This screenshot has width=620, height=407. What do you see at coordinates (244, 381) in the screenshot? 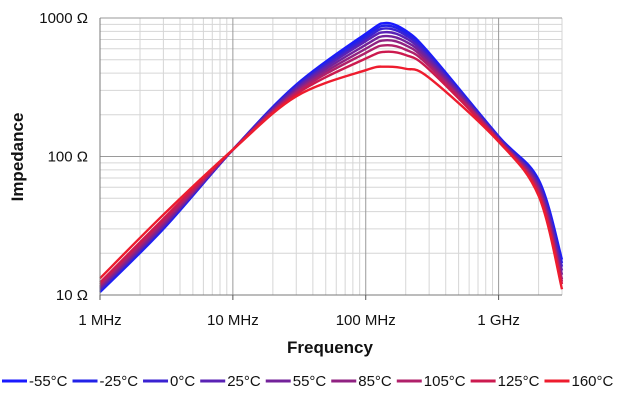
I see `legend-label: 25°C` at bounding box center [244, 381].